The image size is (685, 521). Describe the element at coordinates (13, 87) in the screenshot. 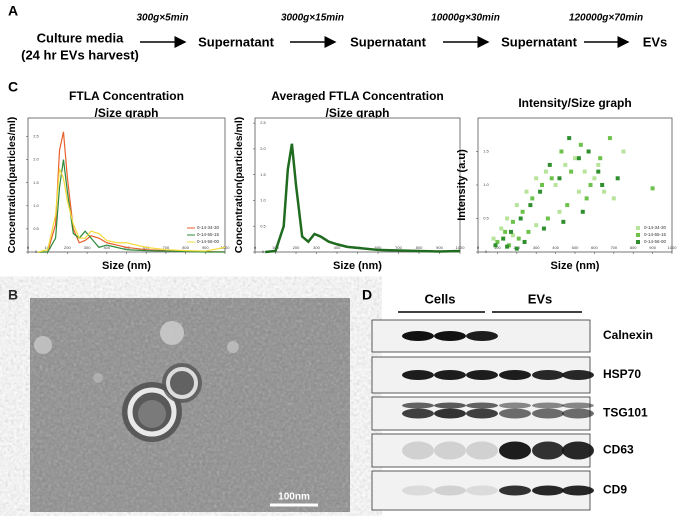

I see `panel-label: C` at that location.